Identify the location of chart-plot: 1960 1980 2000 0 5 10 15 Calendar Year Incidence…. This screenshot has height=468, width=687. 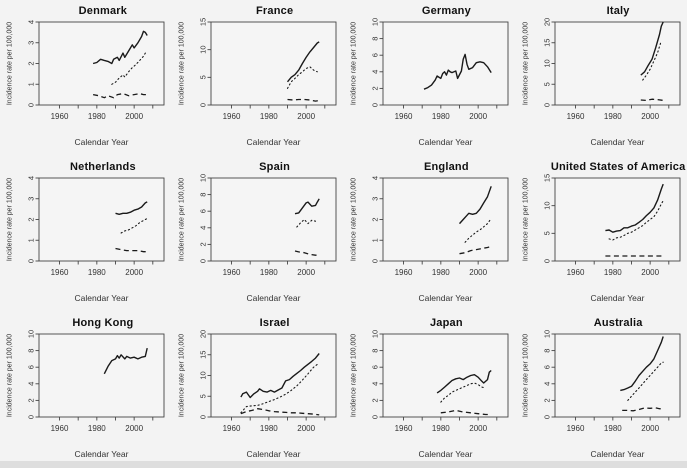
(258, 82).